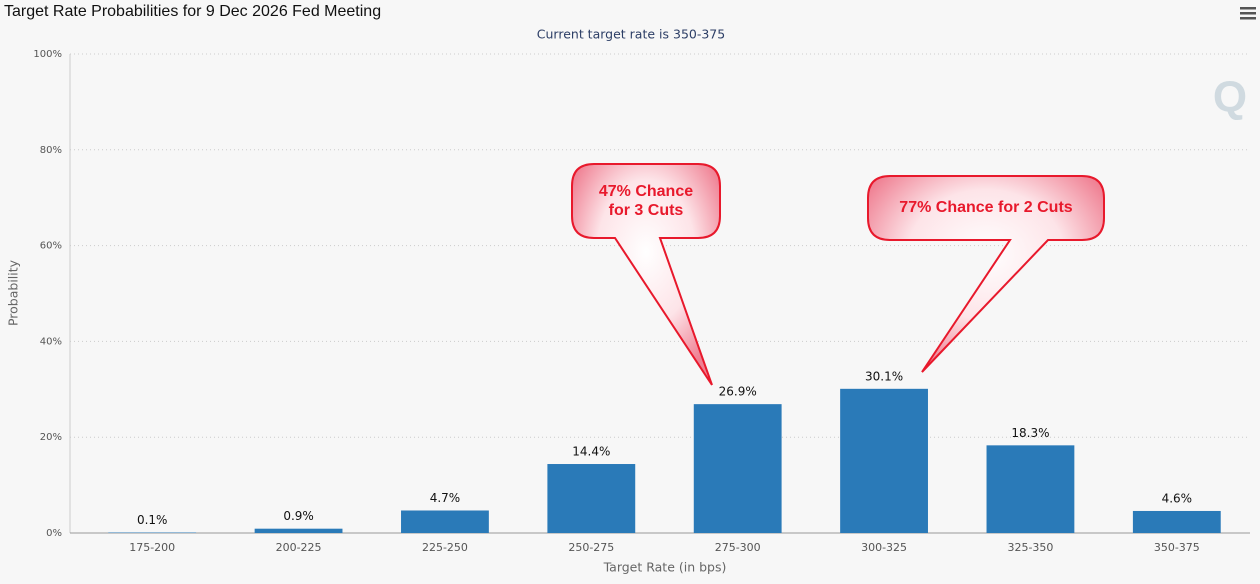 Image resolution: width=1260 pixels, height=584 pixels. Describe the element at coordinates (51, 246) in the screenshot. I see `y-tick-label: 60%` at that location.